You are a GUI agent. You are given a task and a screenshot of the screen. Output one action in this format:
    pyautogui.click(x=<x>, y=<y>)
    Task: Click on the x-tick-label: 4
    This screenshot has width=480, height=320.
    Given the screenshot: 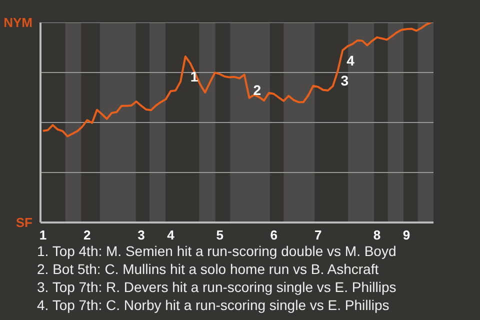 What is the action you would take?
    pyautogui.click(x=171, y=235)
    